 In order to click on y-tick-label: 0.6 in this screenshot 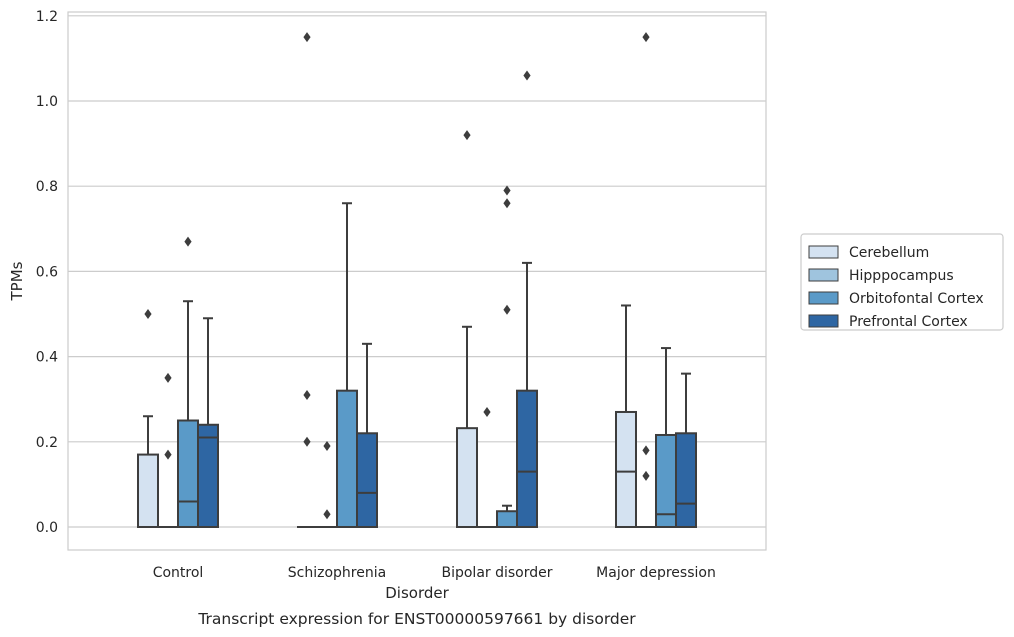, I will do `click(47, 272)`.